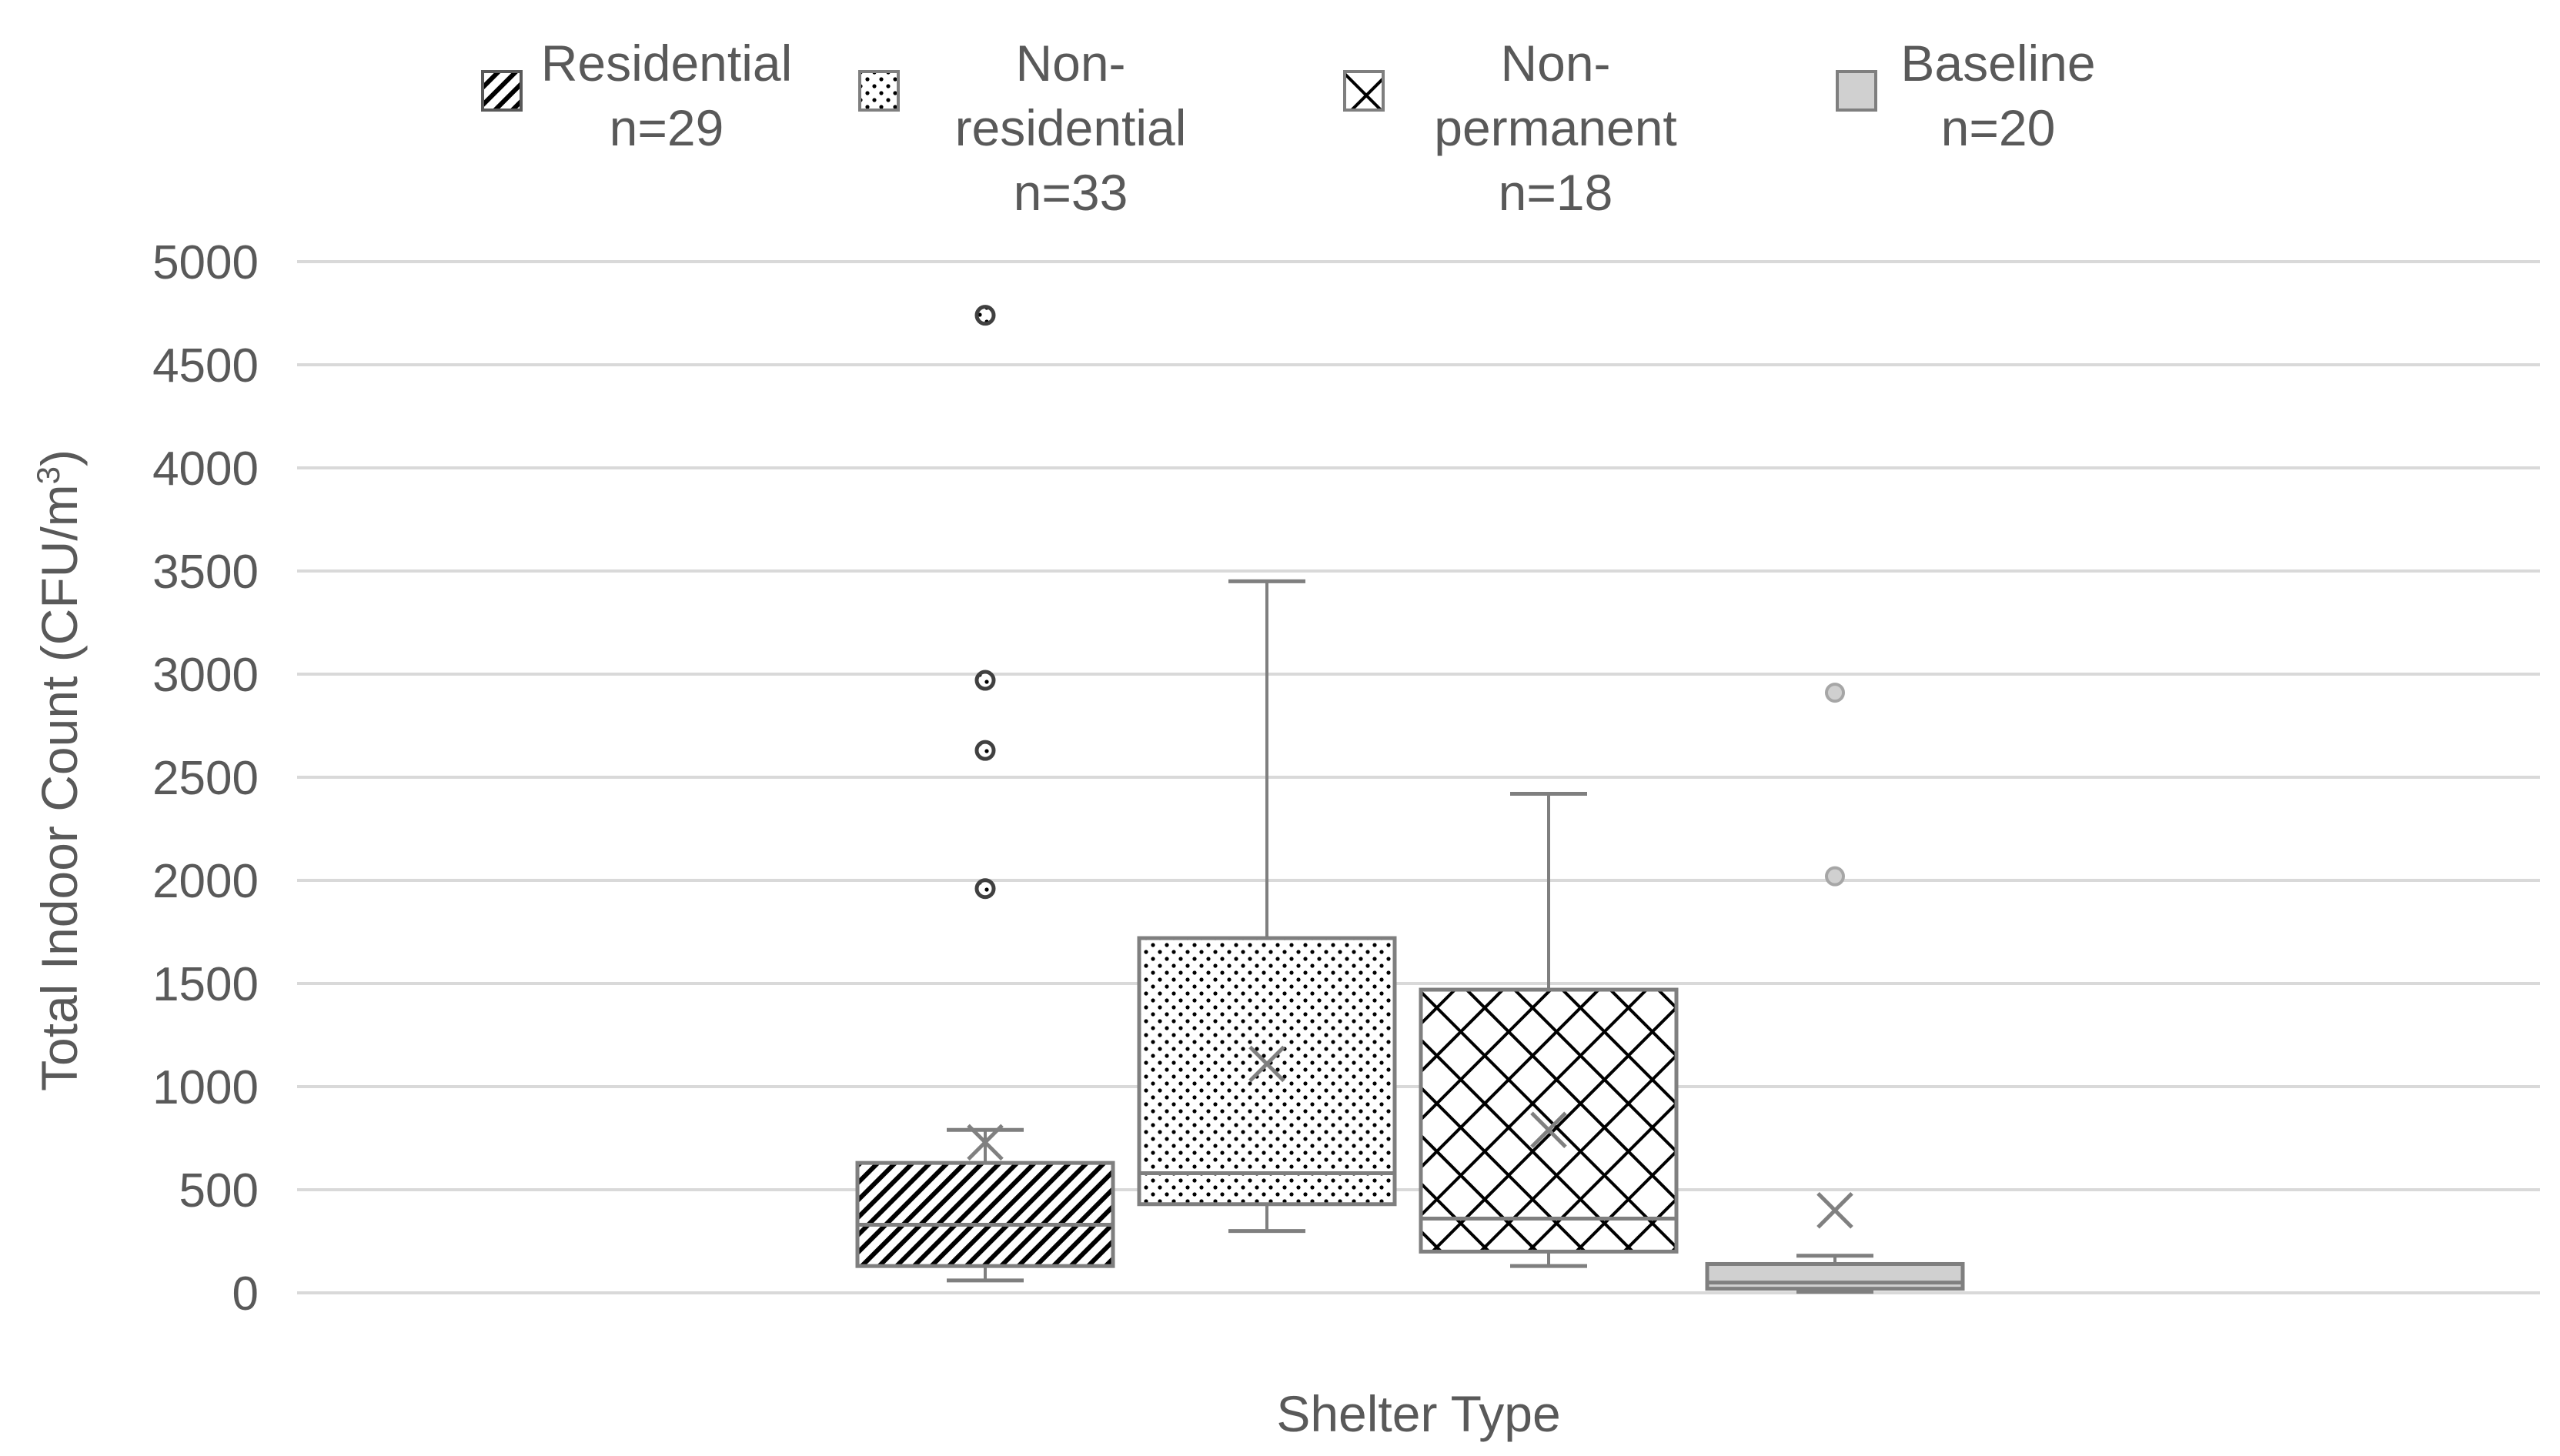 The width and height of the screenshot is (2560, 1456). I want to click on legend-n-baseline: n=20, so click(1998, 127).